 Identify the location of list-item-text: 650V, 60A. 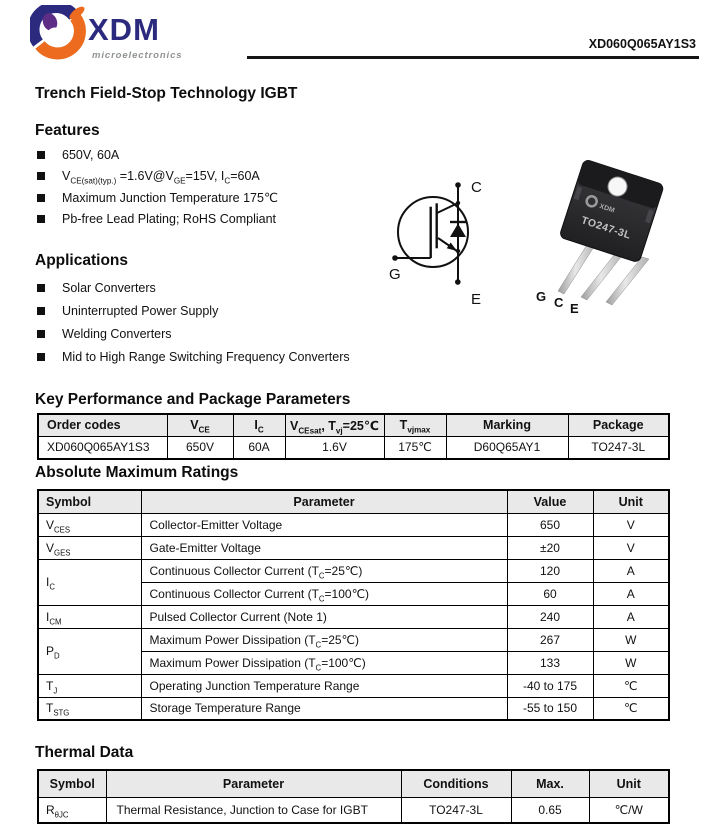
(91, 154).